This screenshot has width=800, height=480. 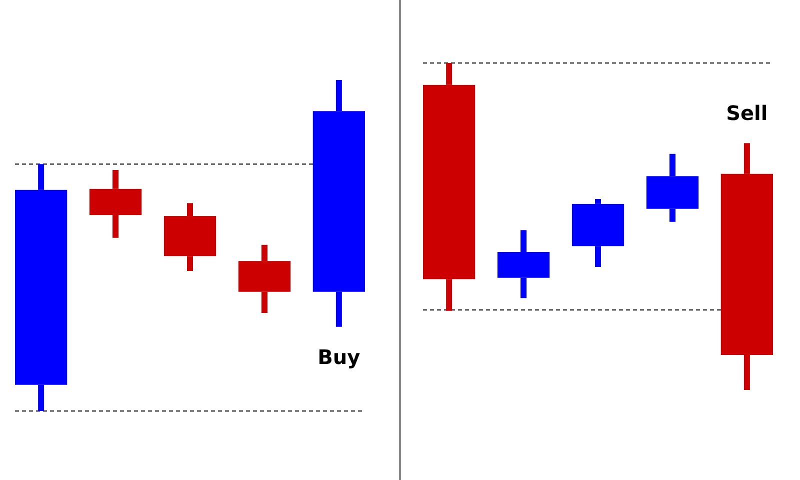 I want to click on annotation: Buy, so click(x=339, y=356).